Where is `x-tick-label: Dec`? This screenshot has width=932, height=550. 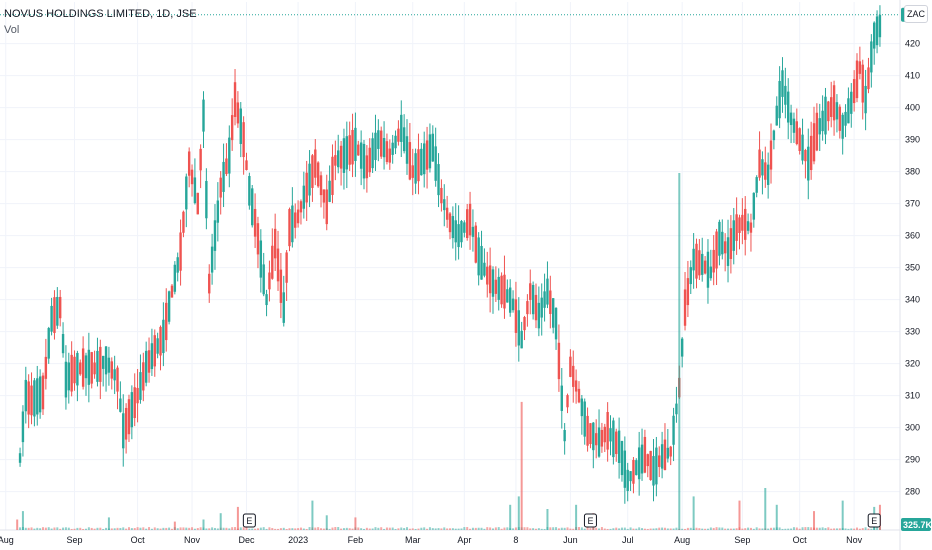 x-tick-label: Dec is located at coordinates (246, 540).